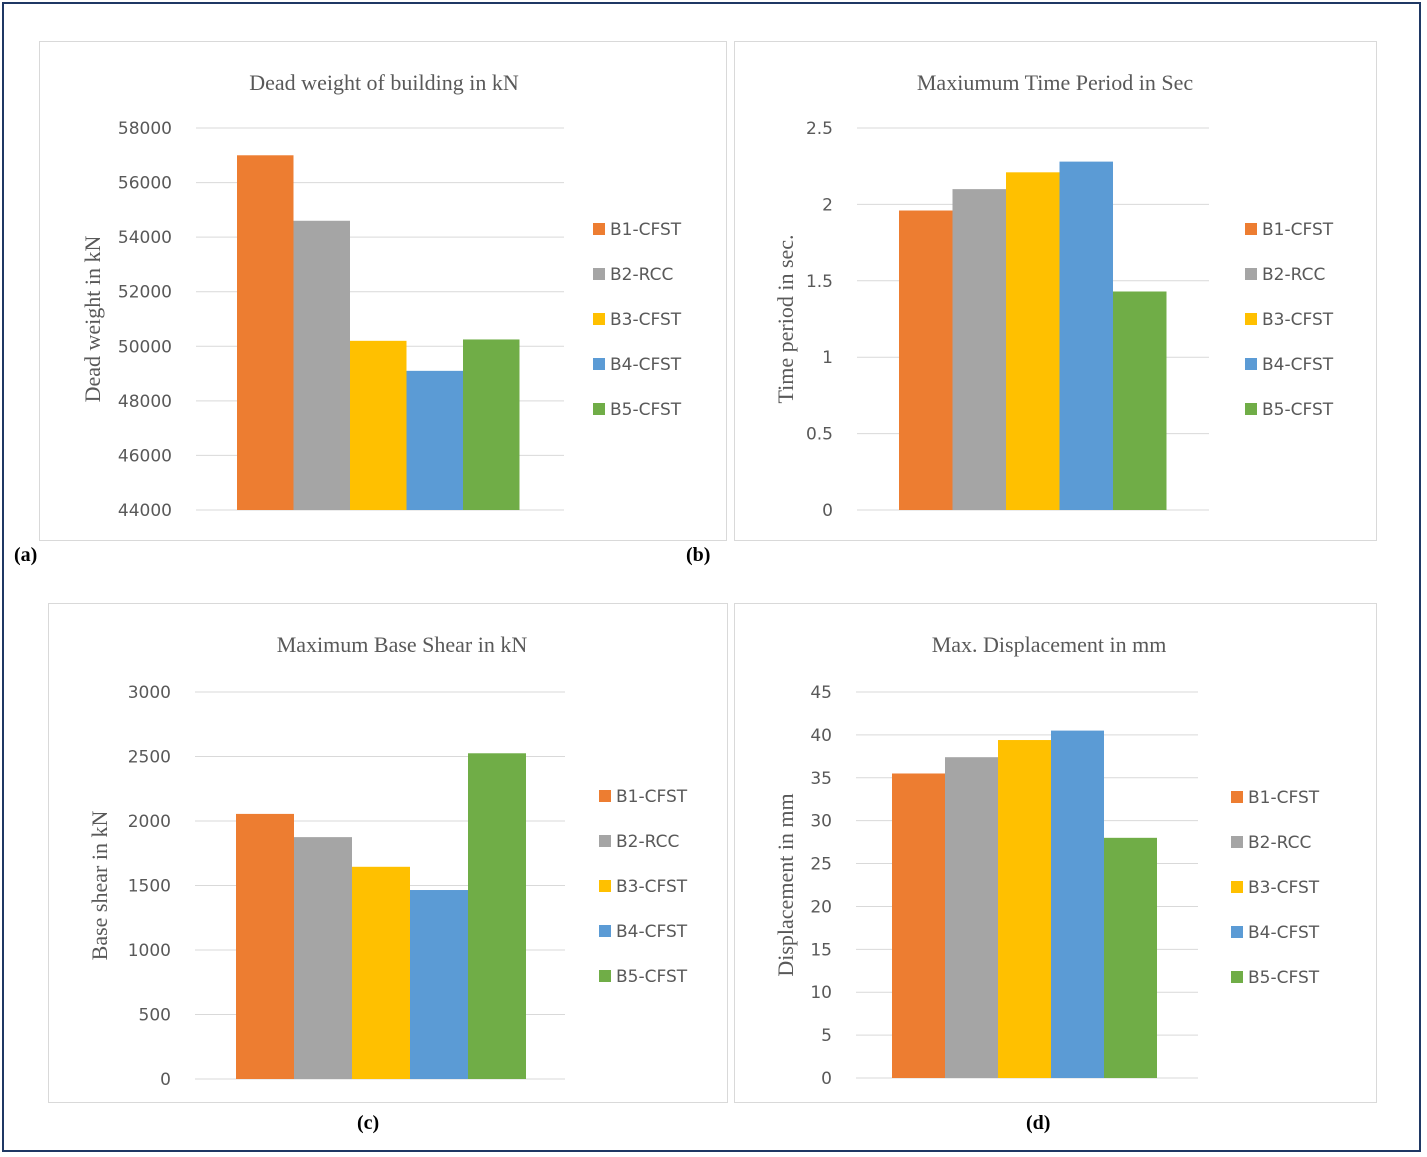 This screenshot has width=1427, height=1157. I want to click on y-axis-title: Displacement in mm, so click(785, 884).